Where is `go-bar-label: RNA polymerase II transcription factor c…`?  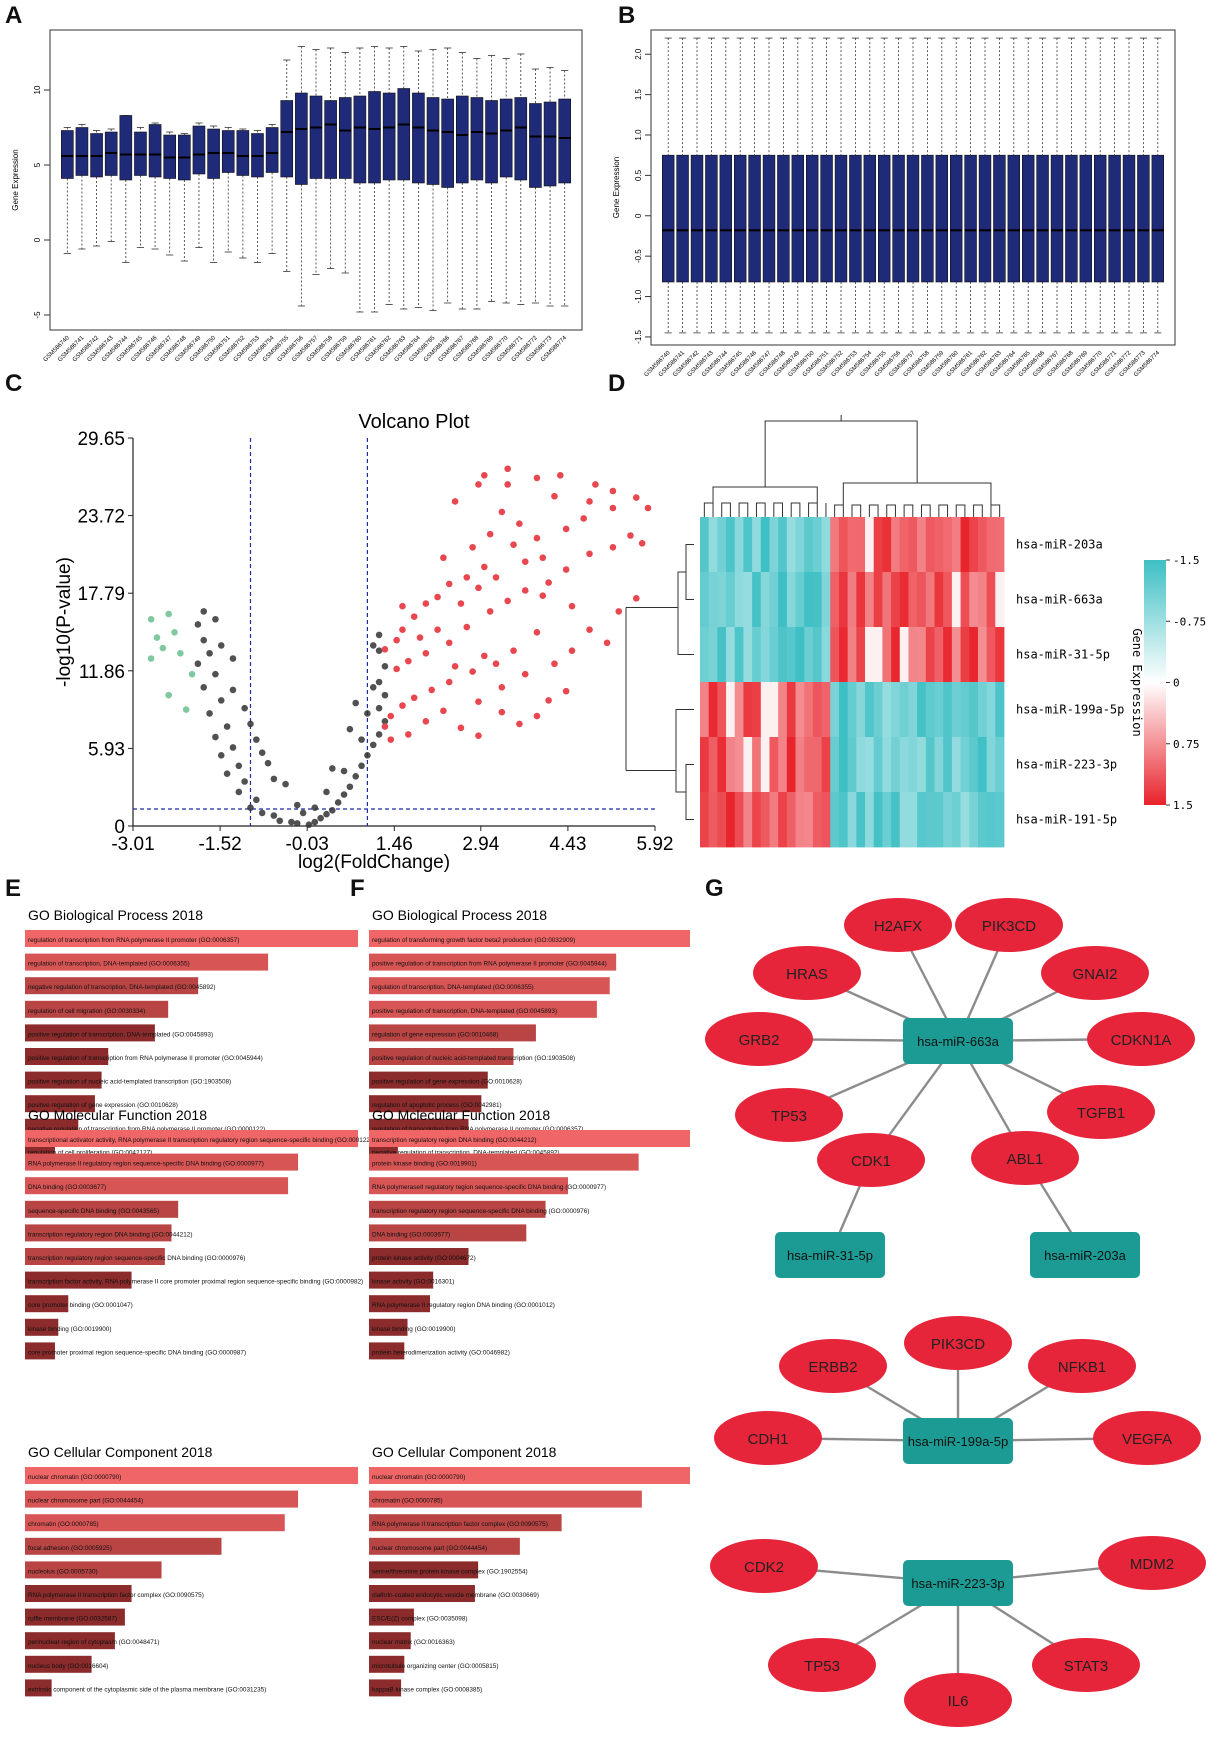
go-bar-label: RNA polymerase II transcription factor c… is located at coordinates (116, 1595).